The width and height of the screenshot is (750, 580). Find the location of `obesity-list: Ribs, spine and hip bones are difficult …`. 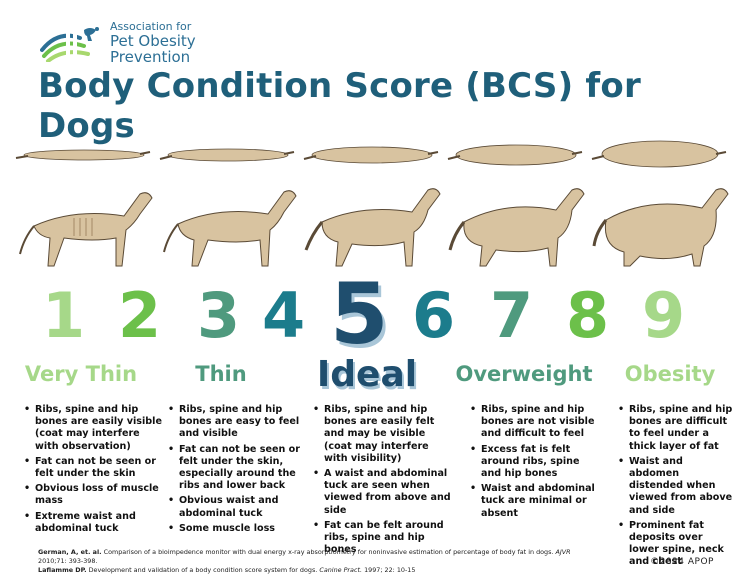

obesity-list: Ribs, spine and hip bones are difficult … is located at coordinates (676, 488).